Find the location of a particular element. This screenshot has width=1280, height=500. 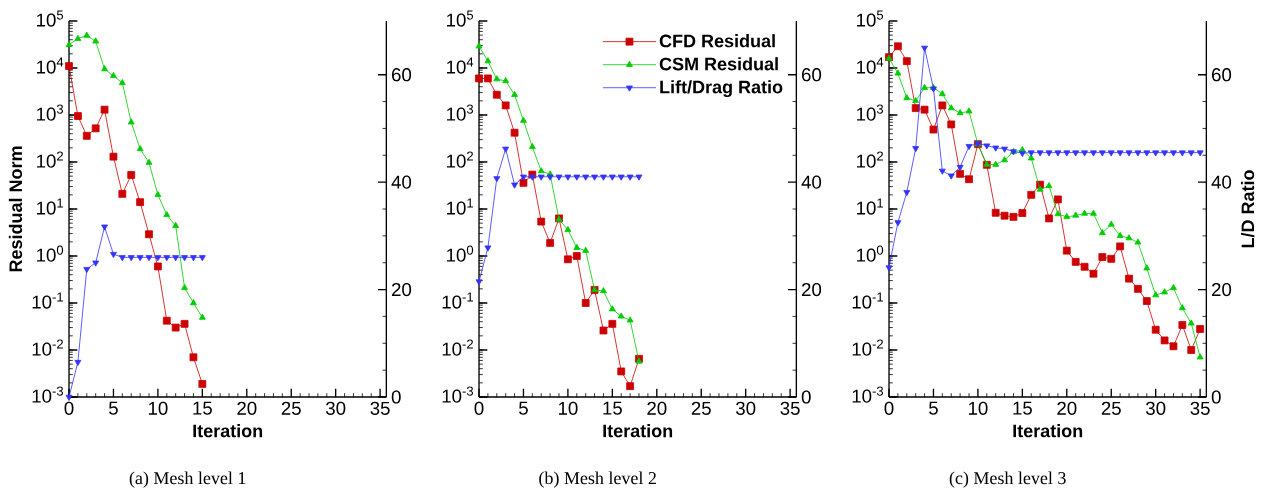

legend-label: Lift/Drag Ratio is located at coordinates (721, 89).